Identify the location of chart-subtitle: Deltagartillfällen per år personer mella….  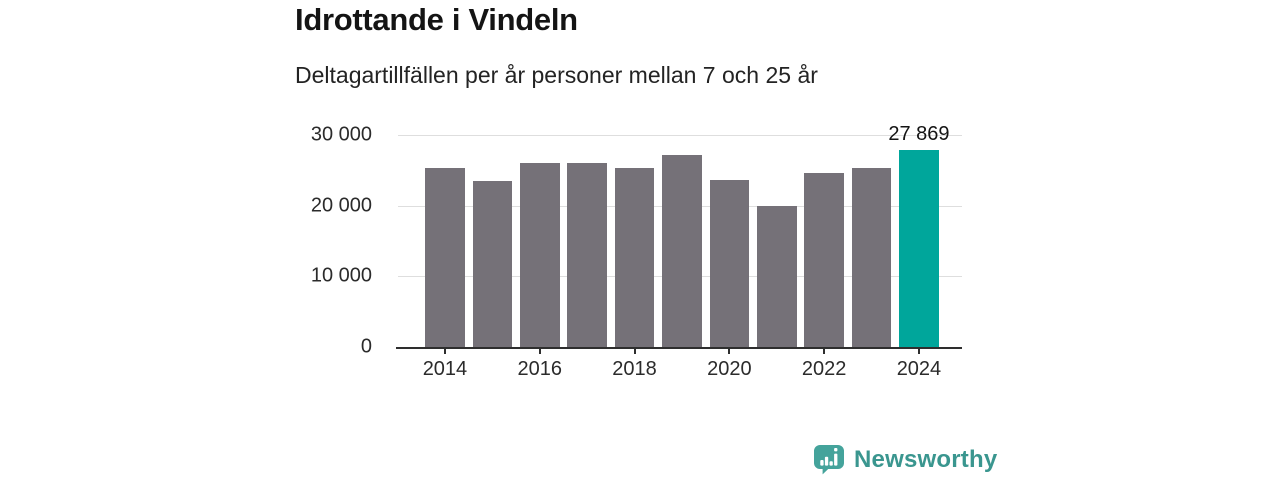
(556, 75).